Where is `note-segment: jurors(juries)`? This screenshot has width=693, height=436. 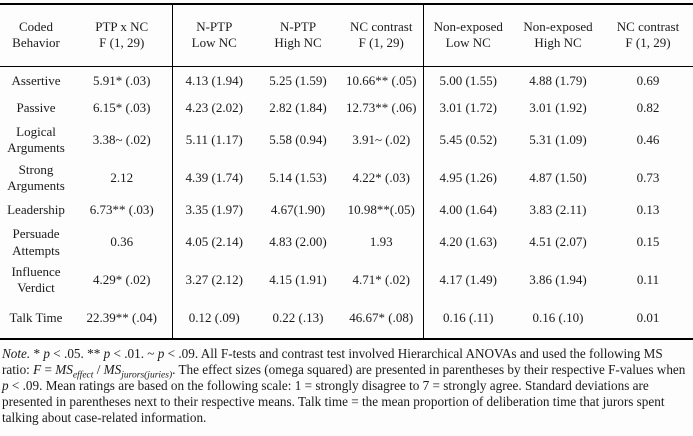 note-segment: jurors(juries) is located at coordinates (147, 375).